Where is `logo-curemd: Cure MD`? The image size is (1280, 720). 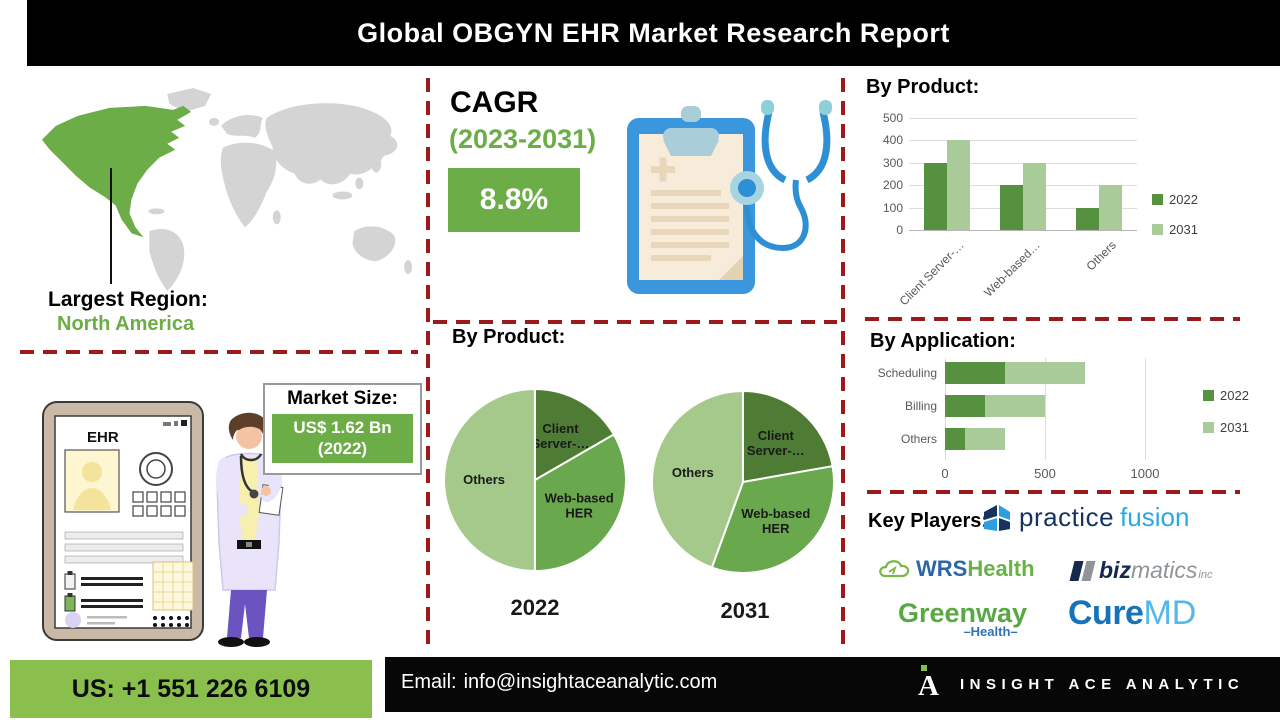
logo-curemd: Cure MD is located at coordinates (1132, 613).